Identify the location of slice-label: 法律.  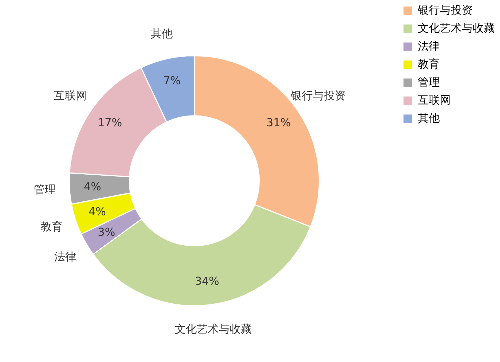
(65, 257).